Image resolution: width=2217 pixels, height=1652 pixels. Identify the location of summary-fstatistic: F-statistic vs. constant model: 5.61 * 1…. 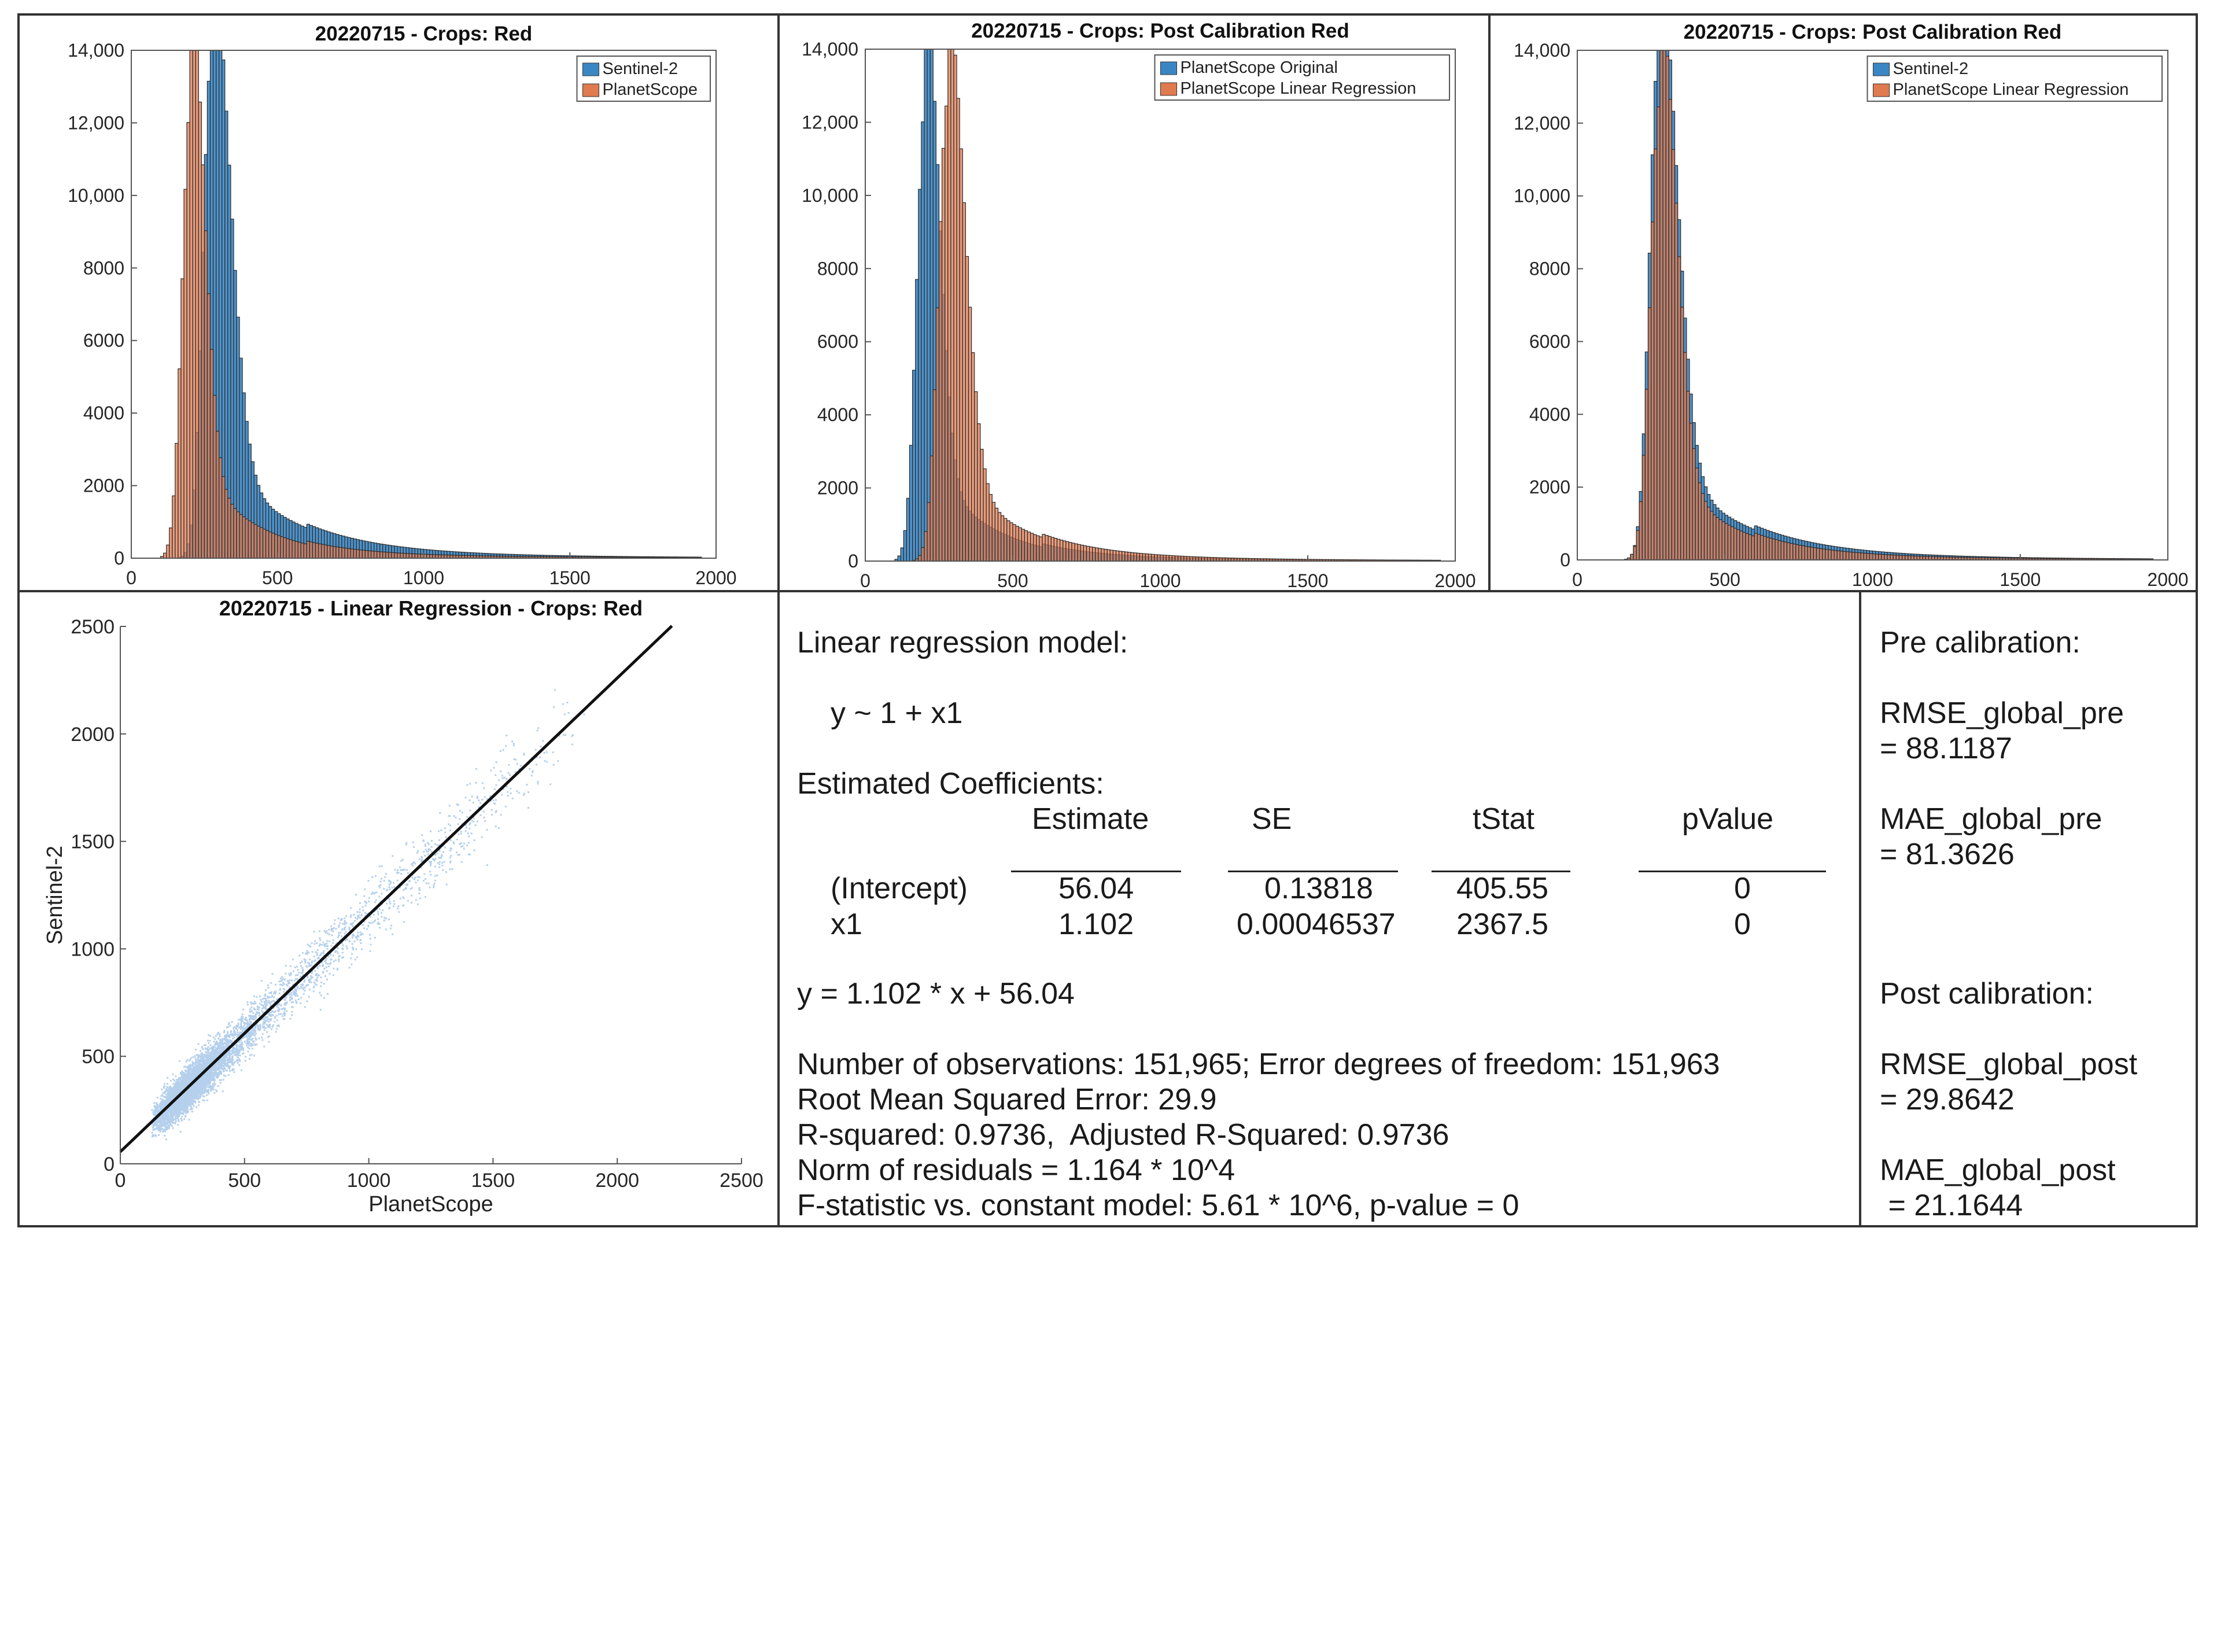
(1158, 1206).